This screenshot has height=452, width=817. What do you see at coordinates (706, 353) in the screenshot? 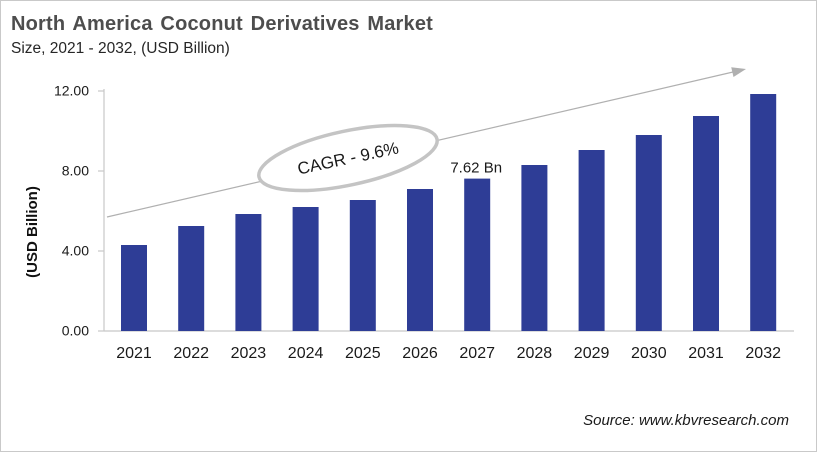
I see `x-label-2031: 2031` at bounding box center [706, 353].